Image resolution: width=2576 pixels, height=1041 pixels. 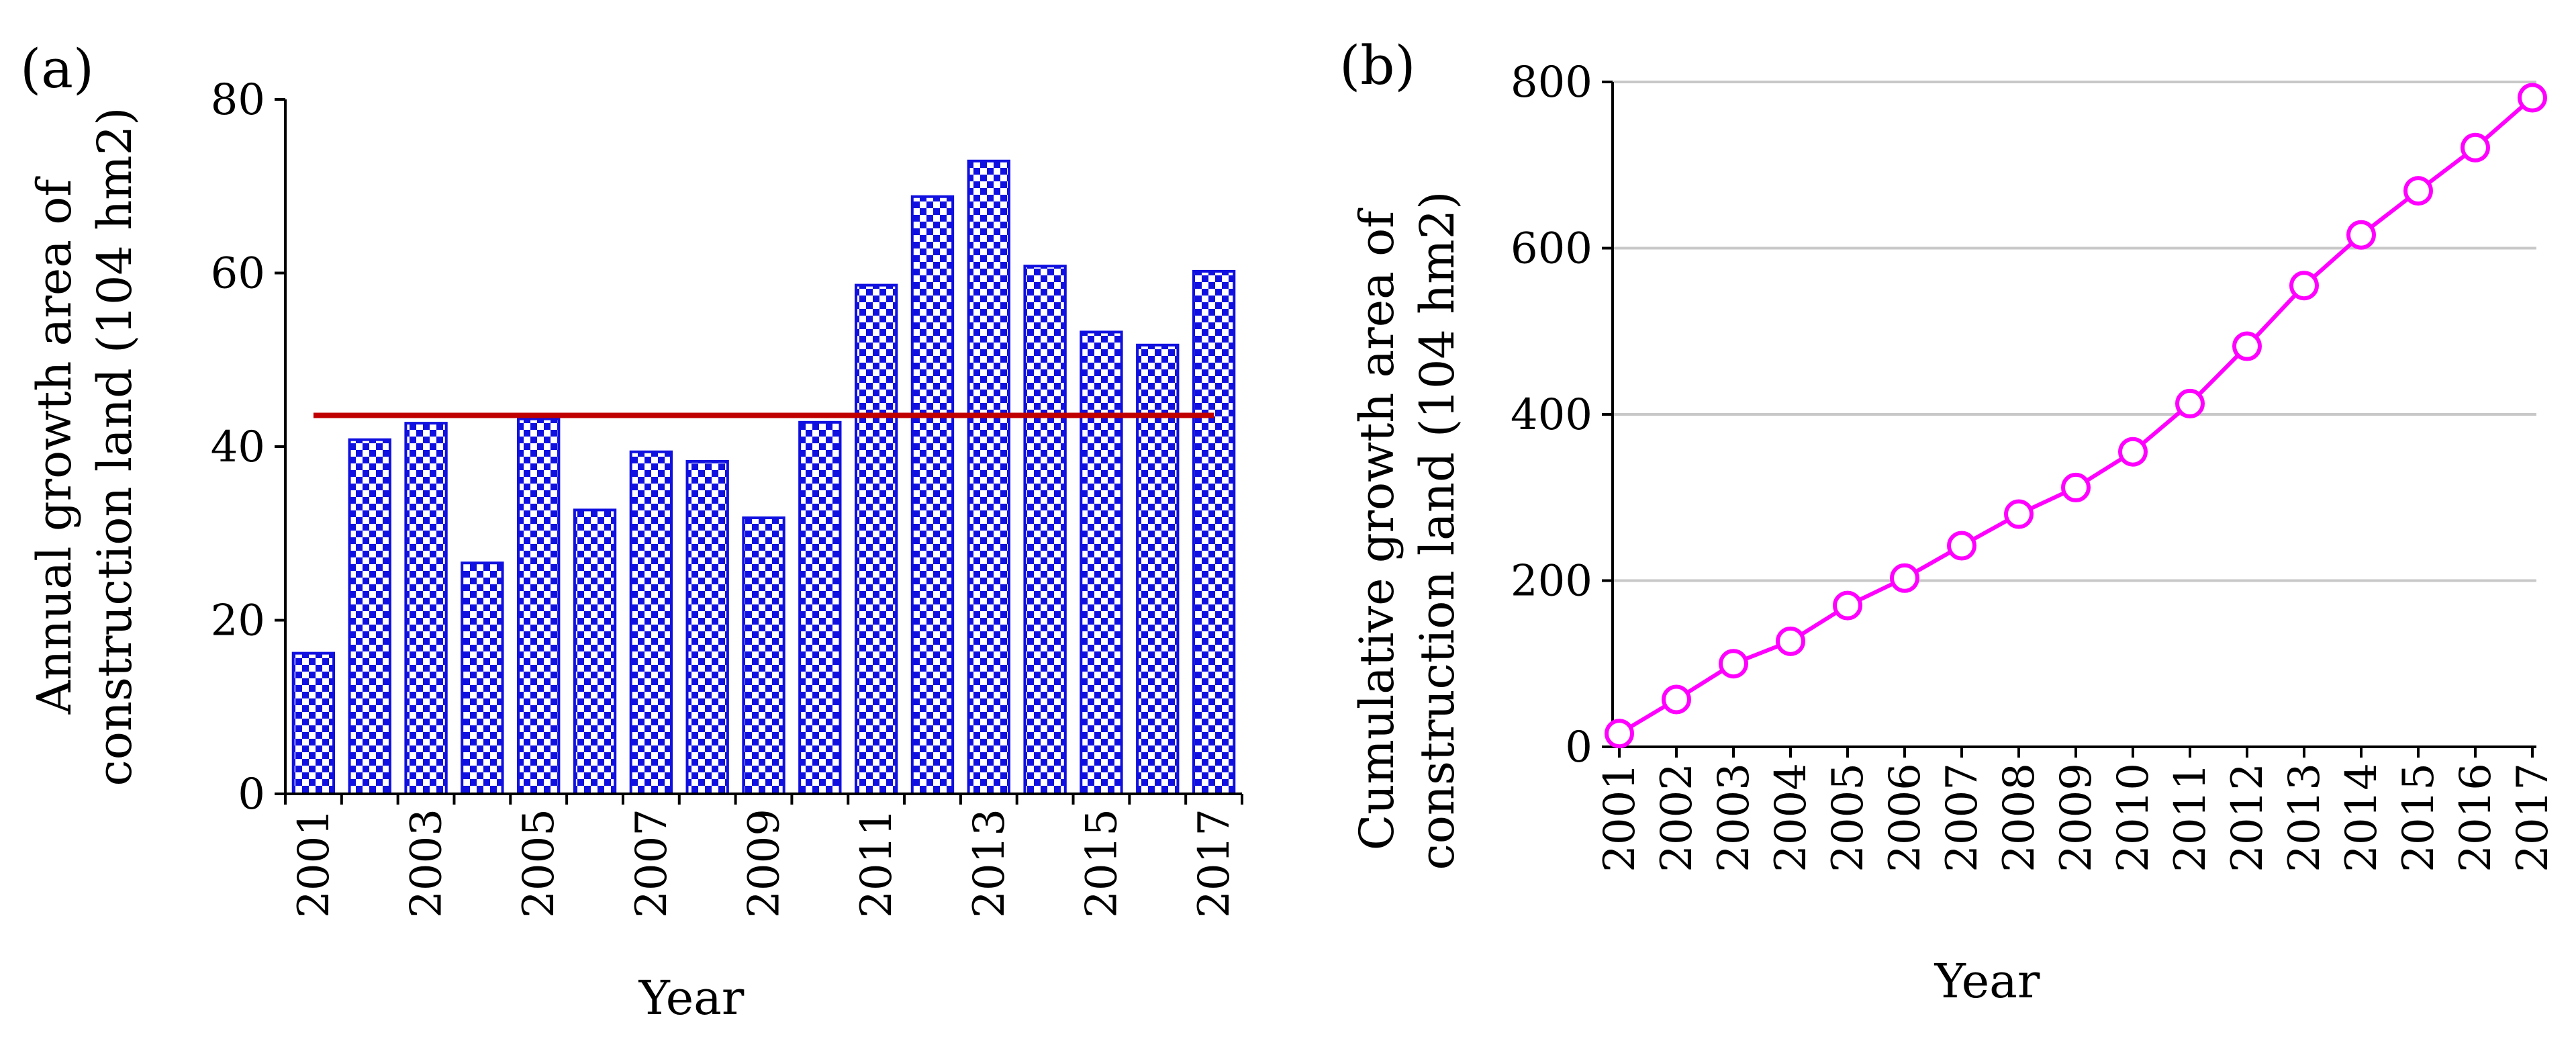 What do you see at coordinates (877, 863) in the screenshot?
I see `panel-a-x-tick-label: 2011` at bounding box center [877, 863].